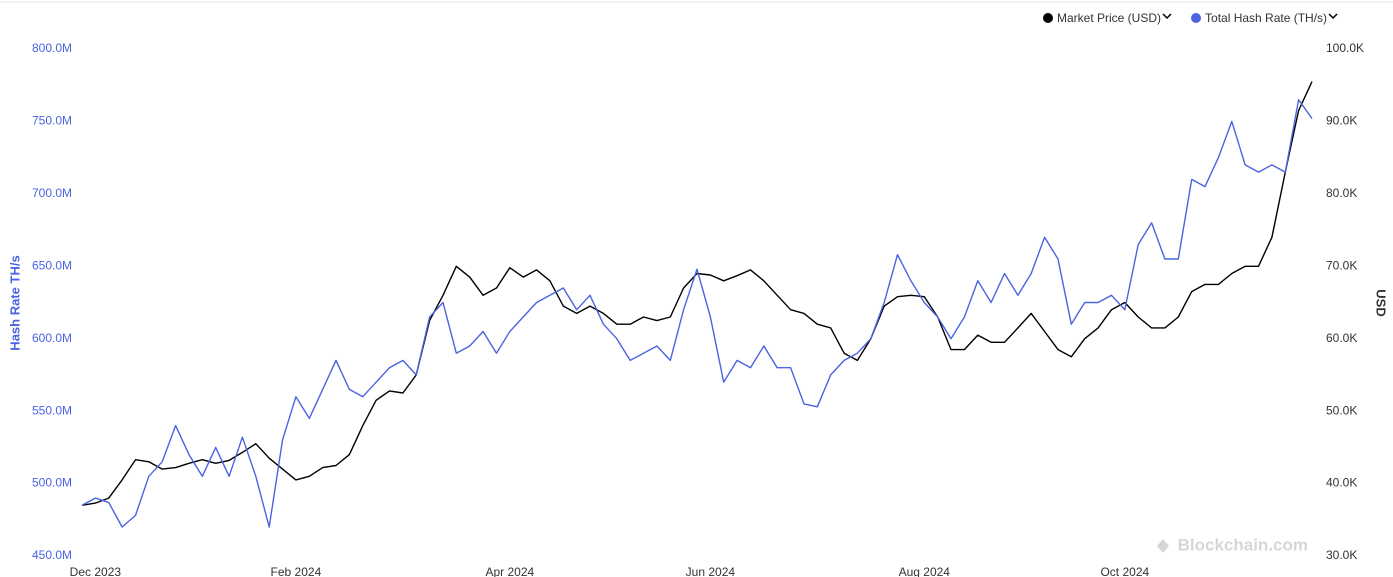  I want to click on watermark-logo, so click(1163, 546).